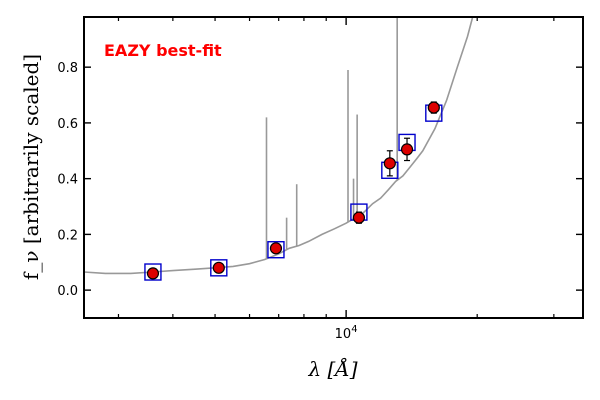  I want to click on y-tick-label: 0.8, so click(67, 68).